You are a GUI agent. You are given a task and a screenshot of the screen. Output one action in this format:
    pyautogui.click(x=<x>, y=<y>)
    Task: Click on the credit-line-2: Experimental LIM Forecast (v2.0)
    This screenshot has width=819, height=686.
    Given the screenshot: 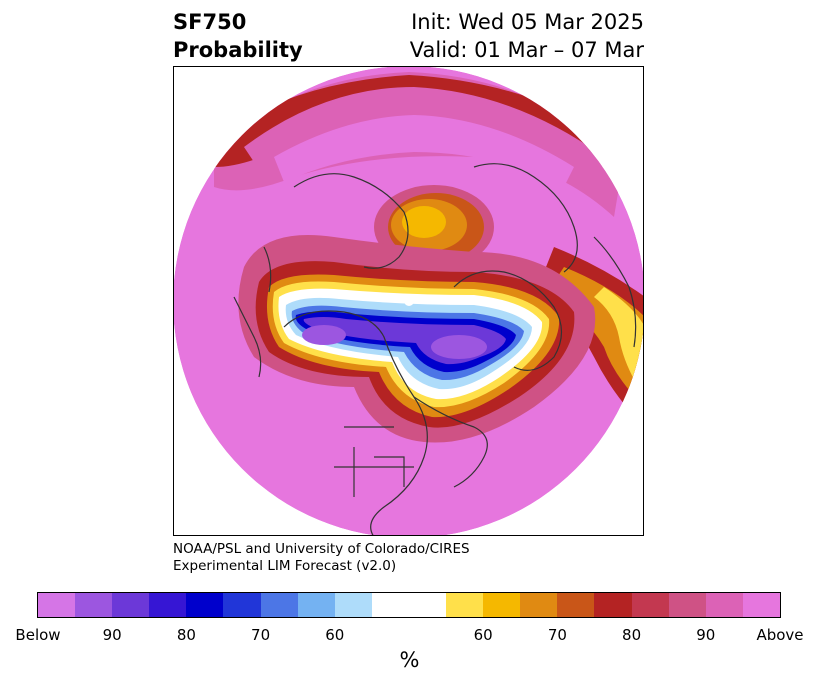 What is the action you would take?
    pyautogui.click(x=285, y=566)
    